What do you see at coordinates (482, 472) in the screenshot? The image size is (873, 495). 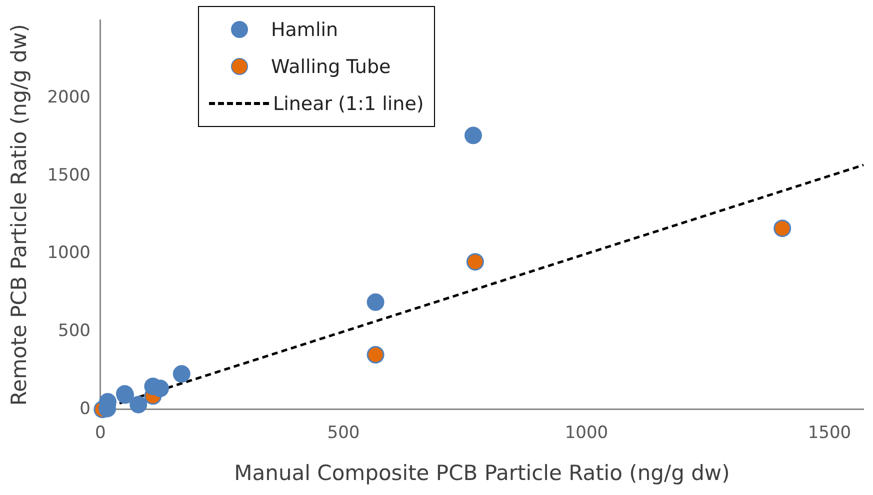 I see `x-axis-title: Manual Composite PCB Particle Ratio (ng/g dw)` at bounding box center [482, 472].